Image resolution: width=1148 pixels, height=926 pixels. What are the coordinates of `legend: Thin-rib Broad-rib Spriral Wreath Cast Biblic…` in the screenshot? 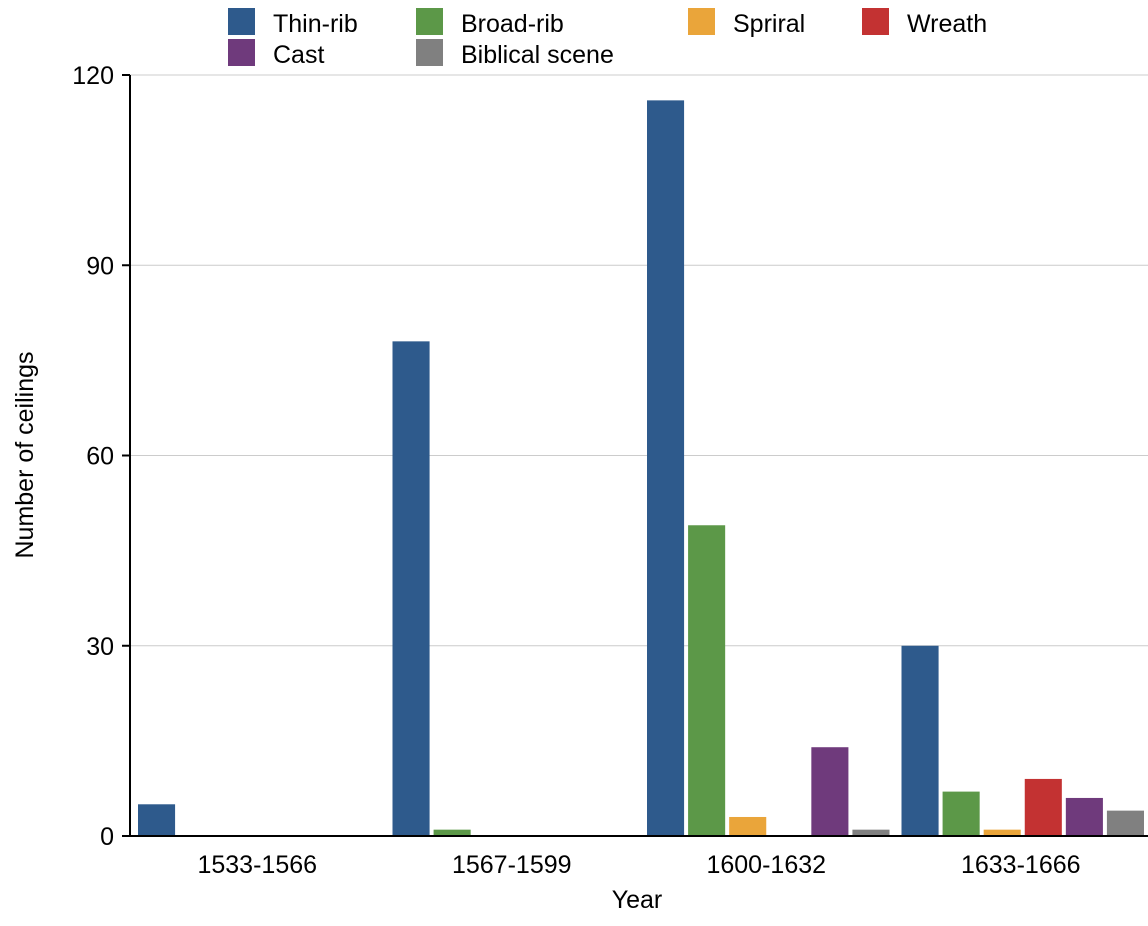 It's located at (607, 38).